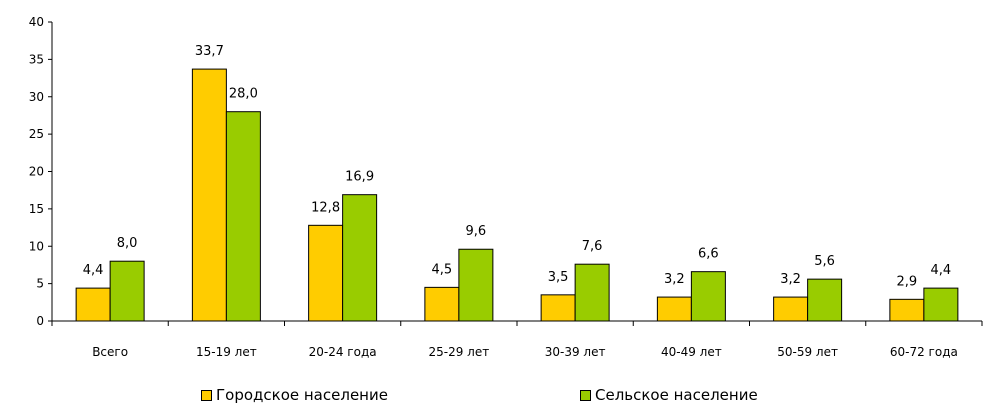 This screenshot has height=409, width=985. I want to click on data-label: 5,6, so click(824, 261).